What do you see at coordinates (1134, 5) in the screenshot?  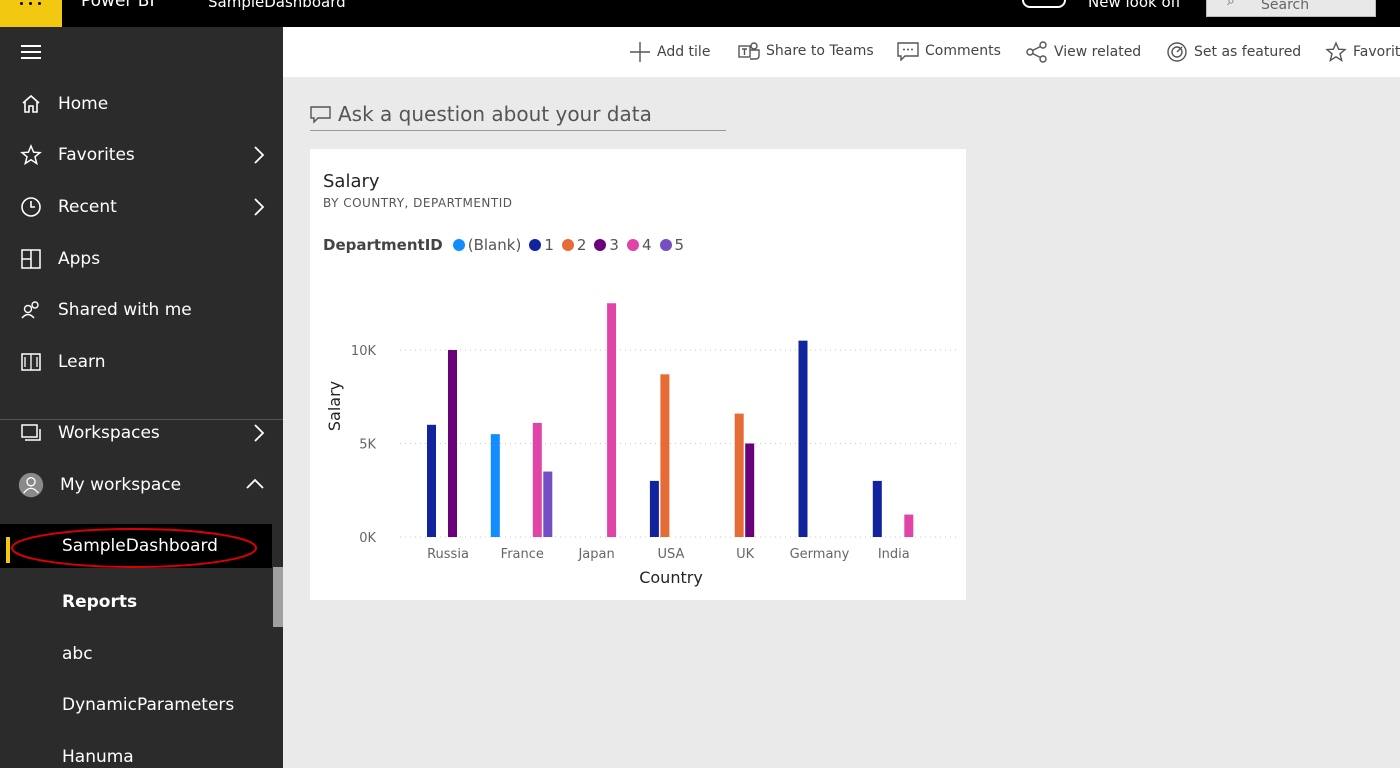 I see `new-look-label: New look off` at bounding box center [1134, 5].